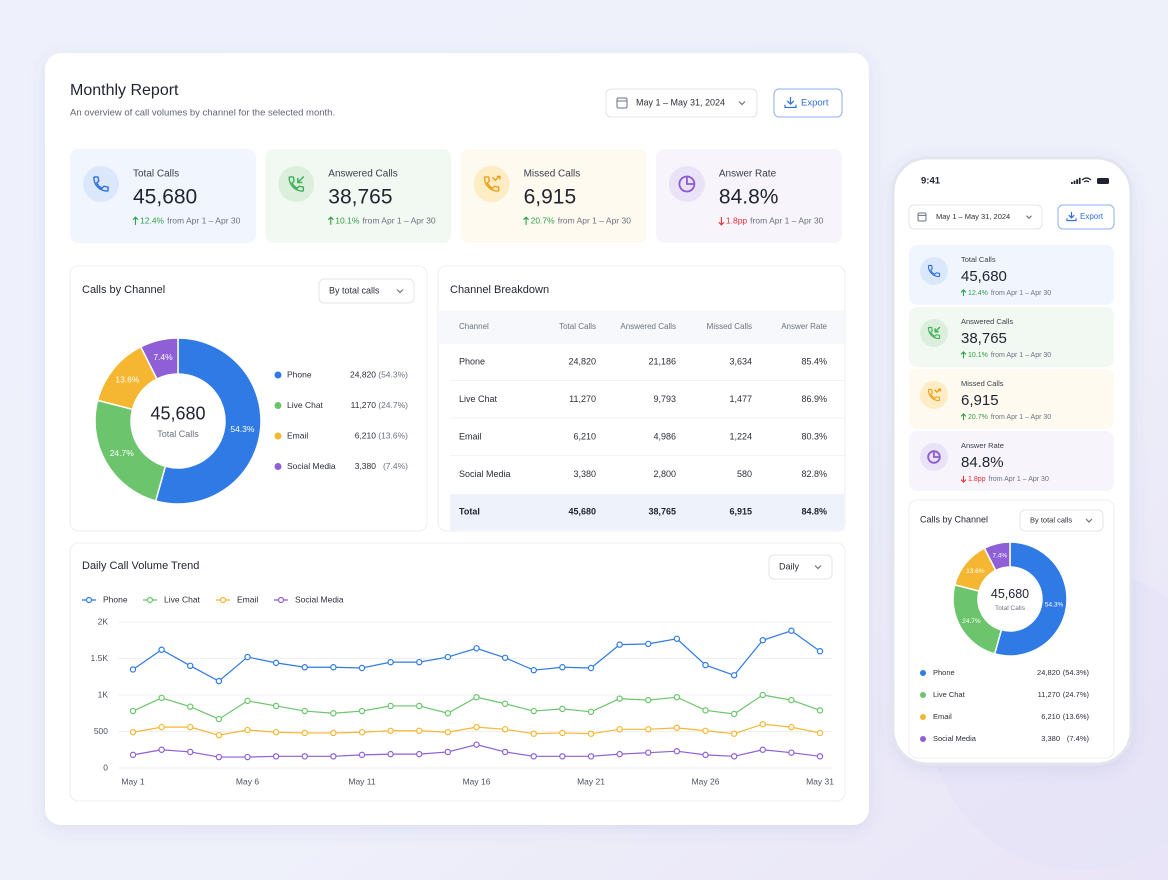 The width and height of the screenshot is (1168, 880). Describe the element at coordinates (664, 436) in the screenshot. I see `table-cell: 4,986` at that location.